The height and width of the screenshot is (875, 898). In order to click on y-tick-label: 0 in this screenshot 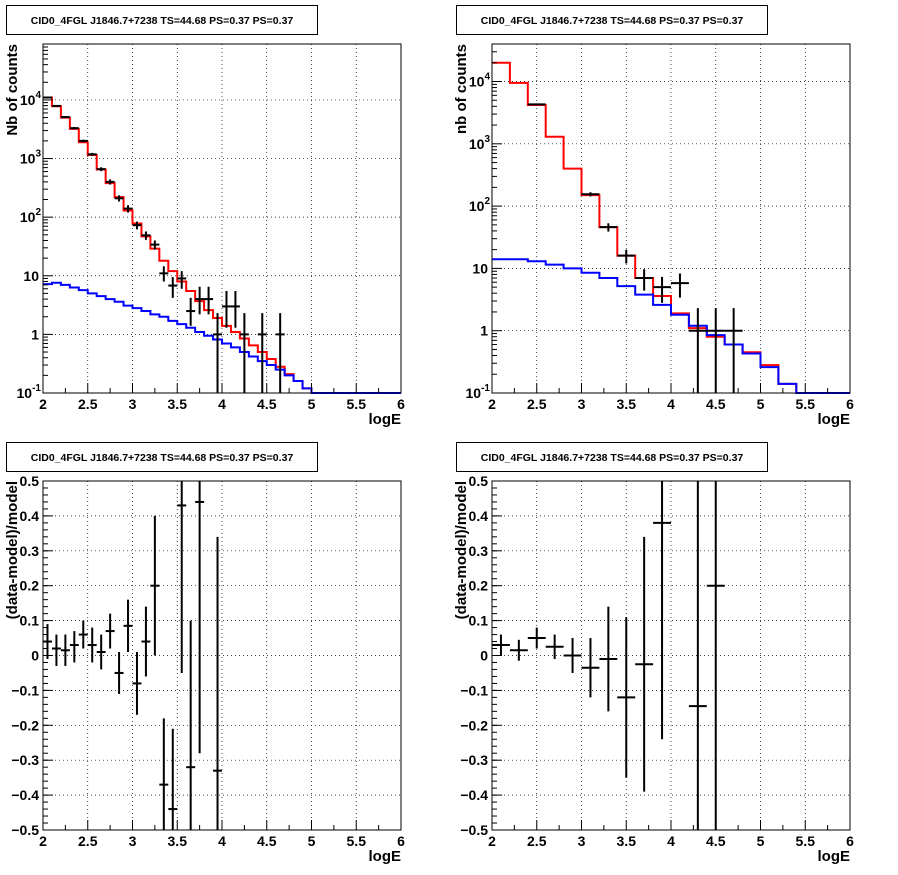, I will do `click(484, 656)`.